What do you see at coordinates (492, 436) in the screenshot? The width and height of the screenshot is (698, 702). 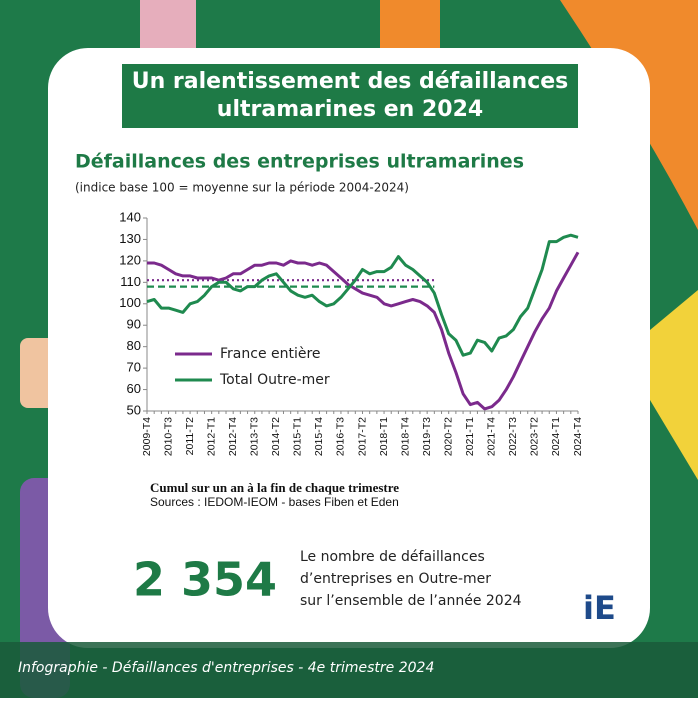 I see `x-tick-label: 2021-T4` at bounding box center [492, 436].